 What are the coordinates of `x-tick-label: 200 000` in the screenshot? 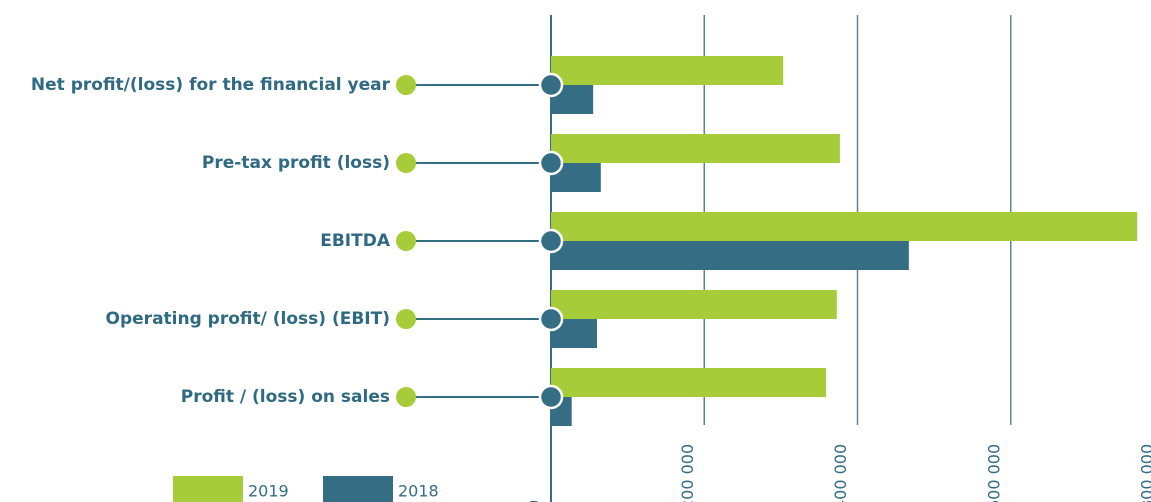 It's located at (687, 473).